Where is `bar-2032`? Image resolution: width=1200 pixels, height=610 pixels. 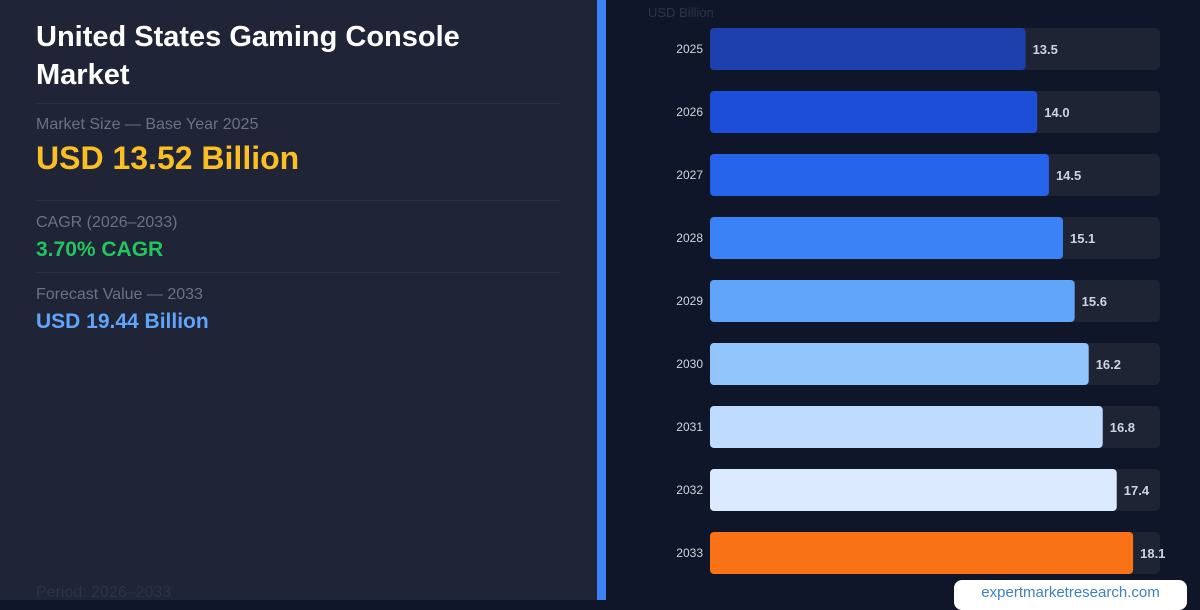 bar-2032 is located at coordinates (913, 490).